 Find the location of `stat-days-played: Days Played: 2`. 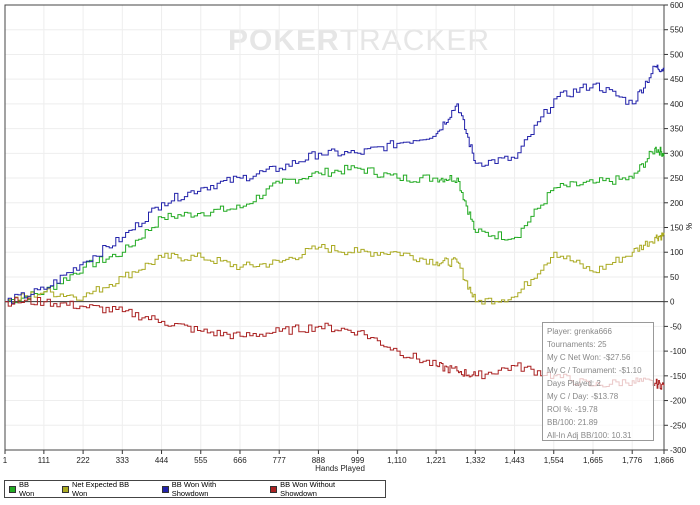

stat-days-played: Days Played: 2 is located at coordinates (574, 383).